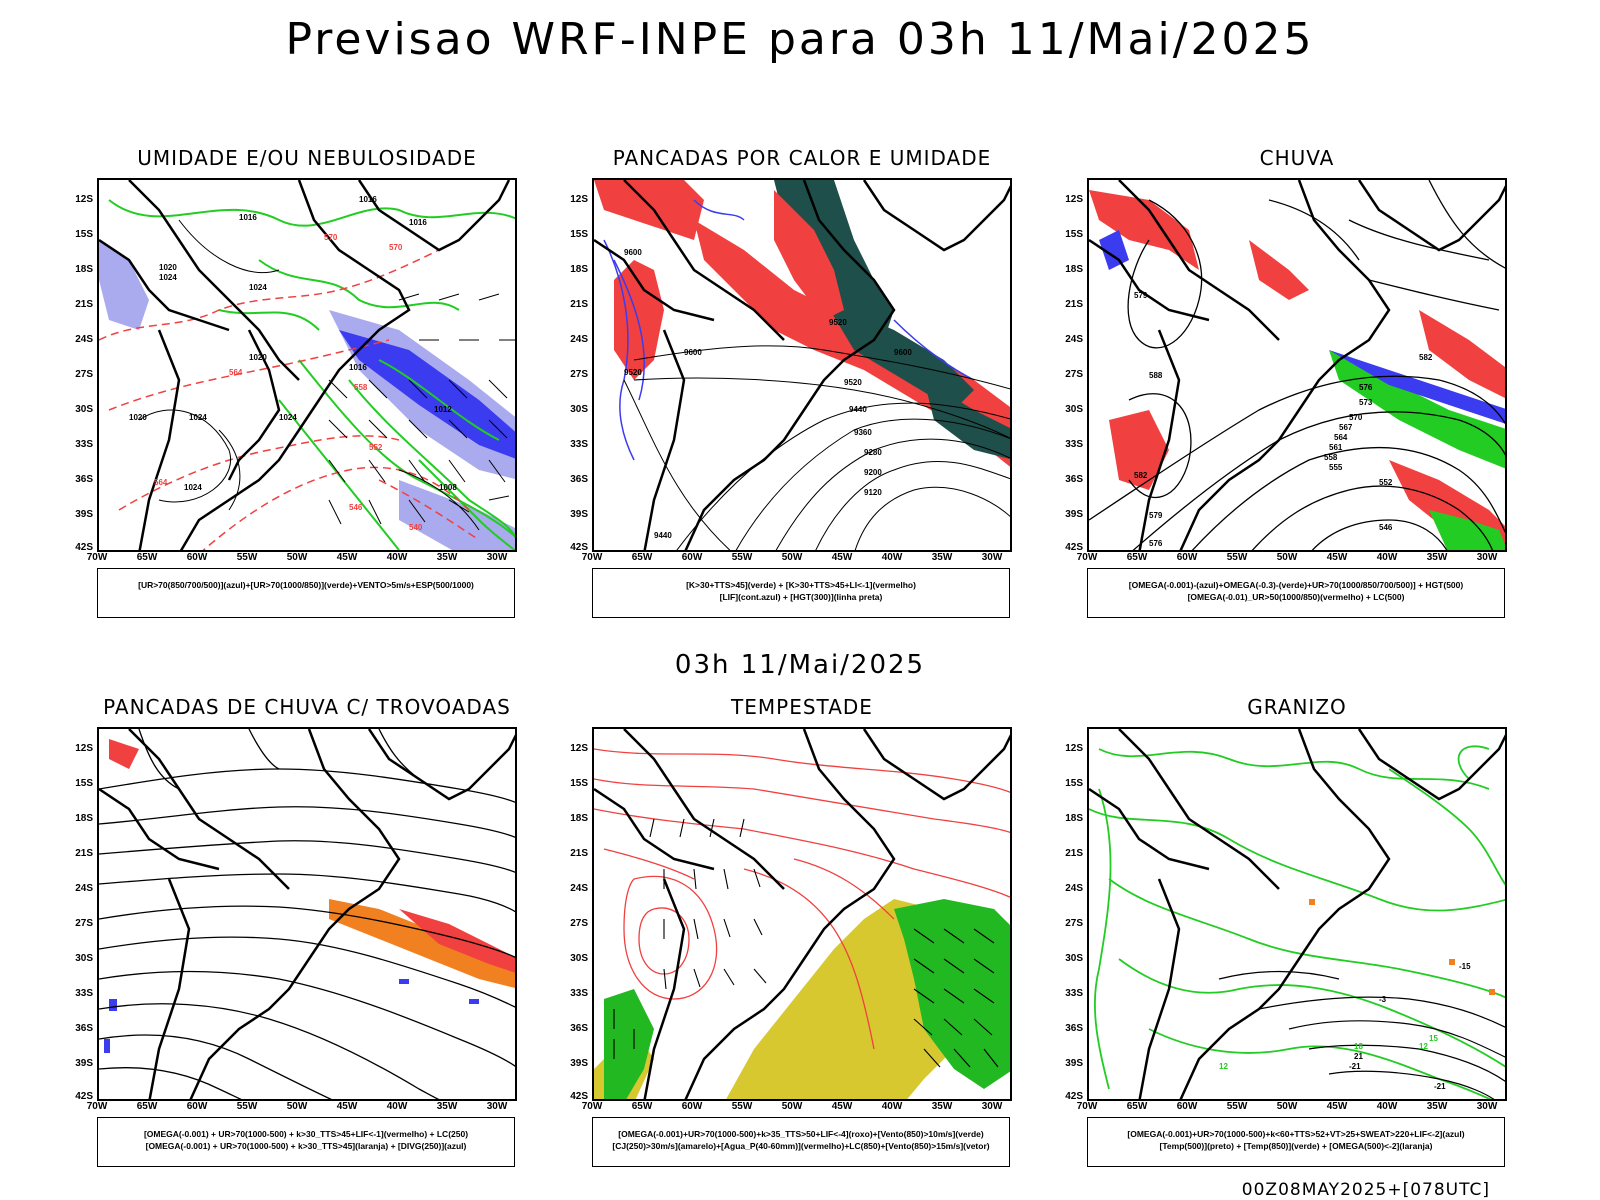  What do you see at coordinates (1366, 402) in the screenshot?
I see `contour-label: 573` at bounding box center [1366, 402].